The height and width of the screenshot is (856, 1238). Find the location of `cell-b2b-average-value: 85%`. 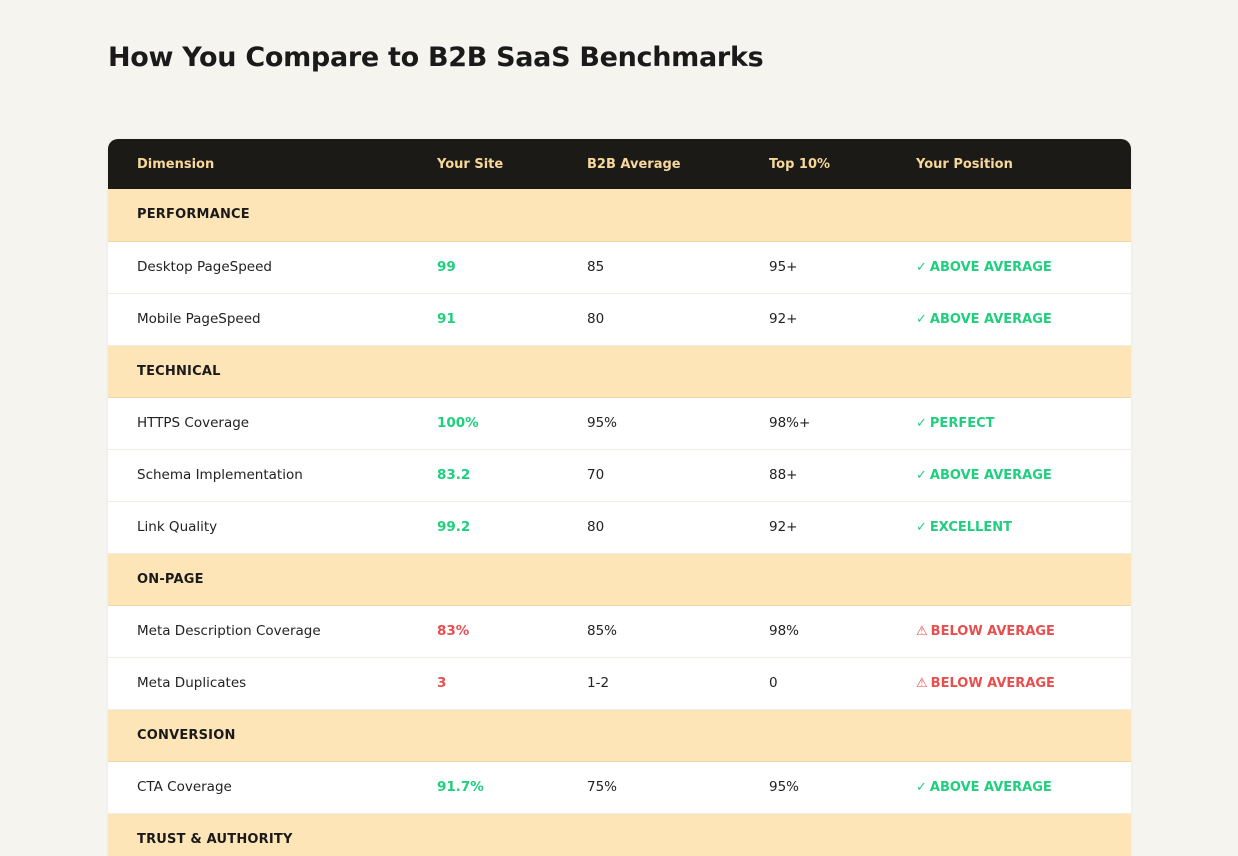

cell-b2b-average-value: 85% is located at coordinates (602, 631).